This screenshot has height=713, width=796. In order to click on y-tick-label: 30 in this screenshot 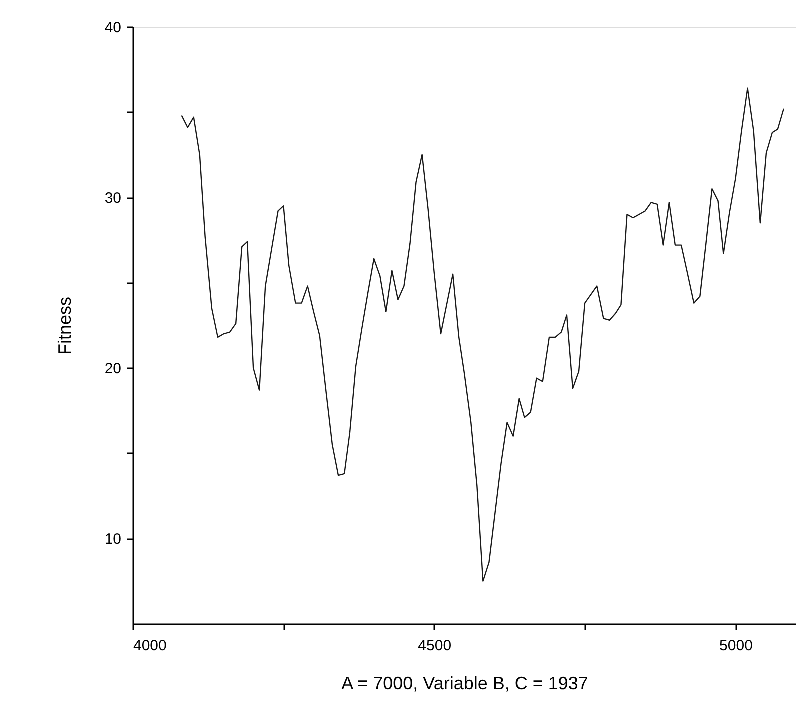, I will do `click(113, 199)`.